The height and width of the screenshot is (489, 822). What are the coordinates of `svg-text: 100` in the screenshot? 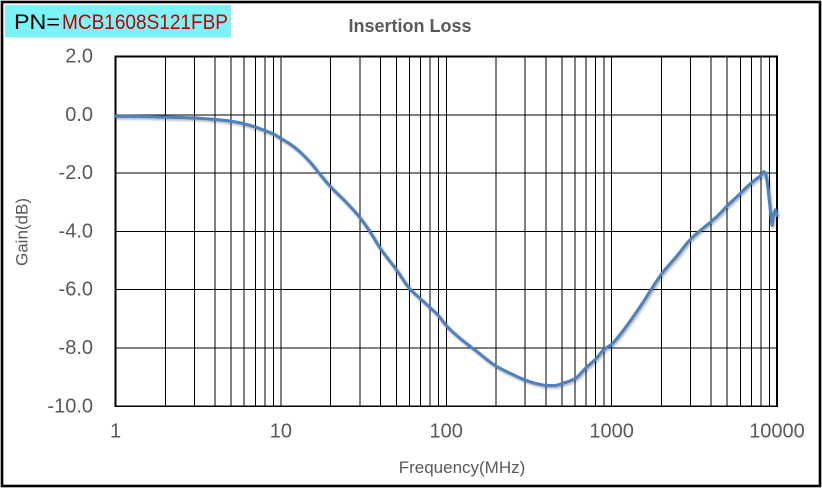 It's located at (446, 432).